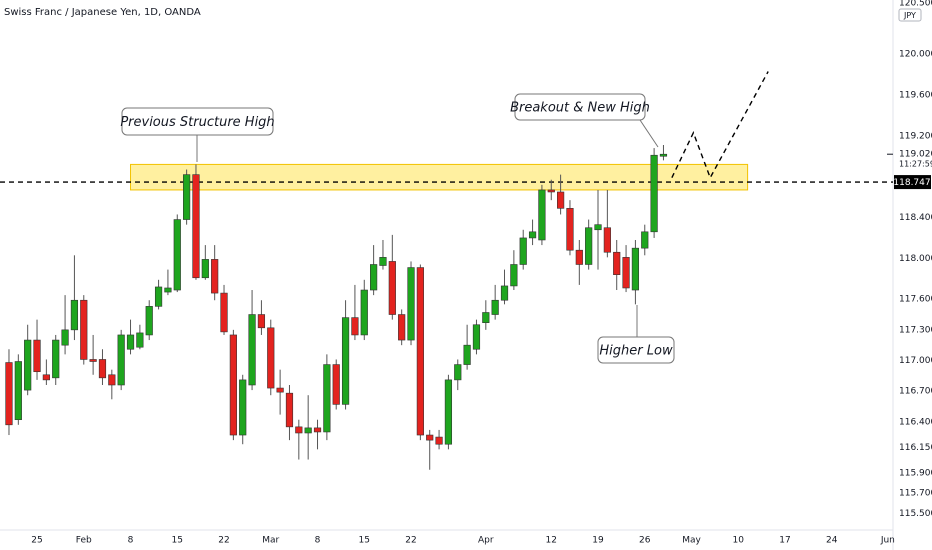 The image size is (932, 550). What do you see at coordinates (439, 177) in the screenshot?
I see `resistance-zone` at bounding box center [439, 177].